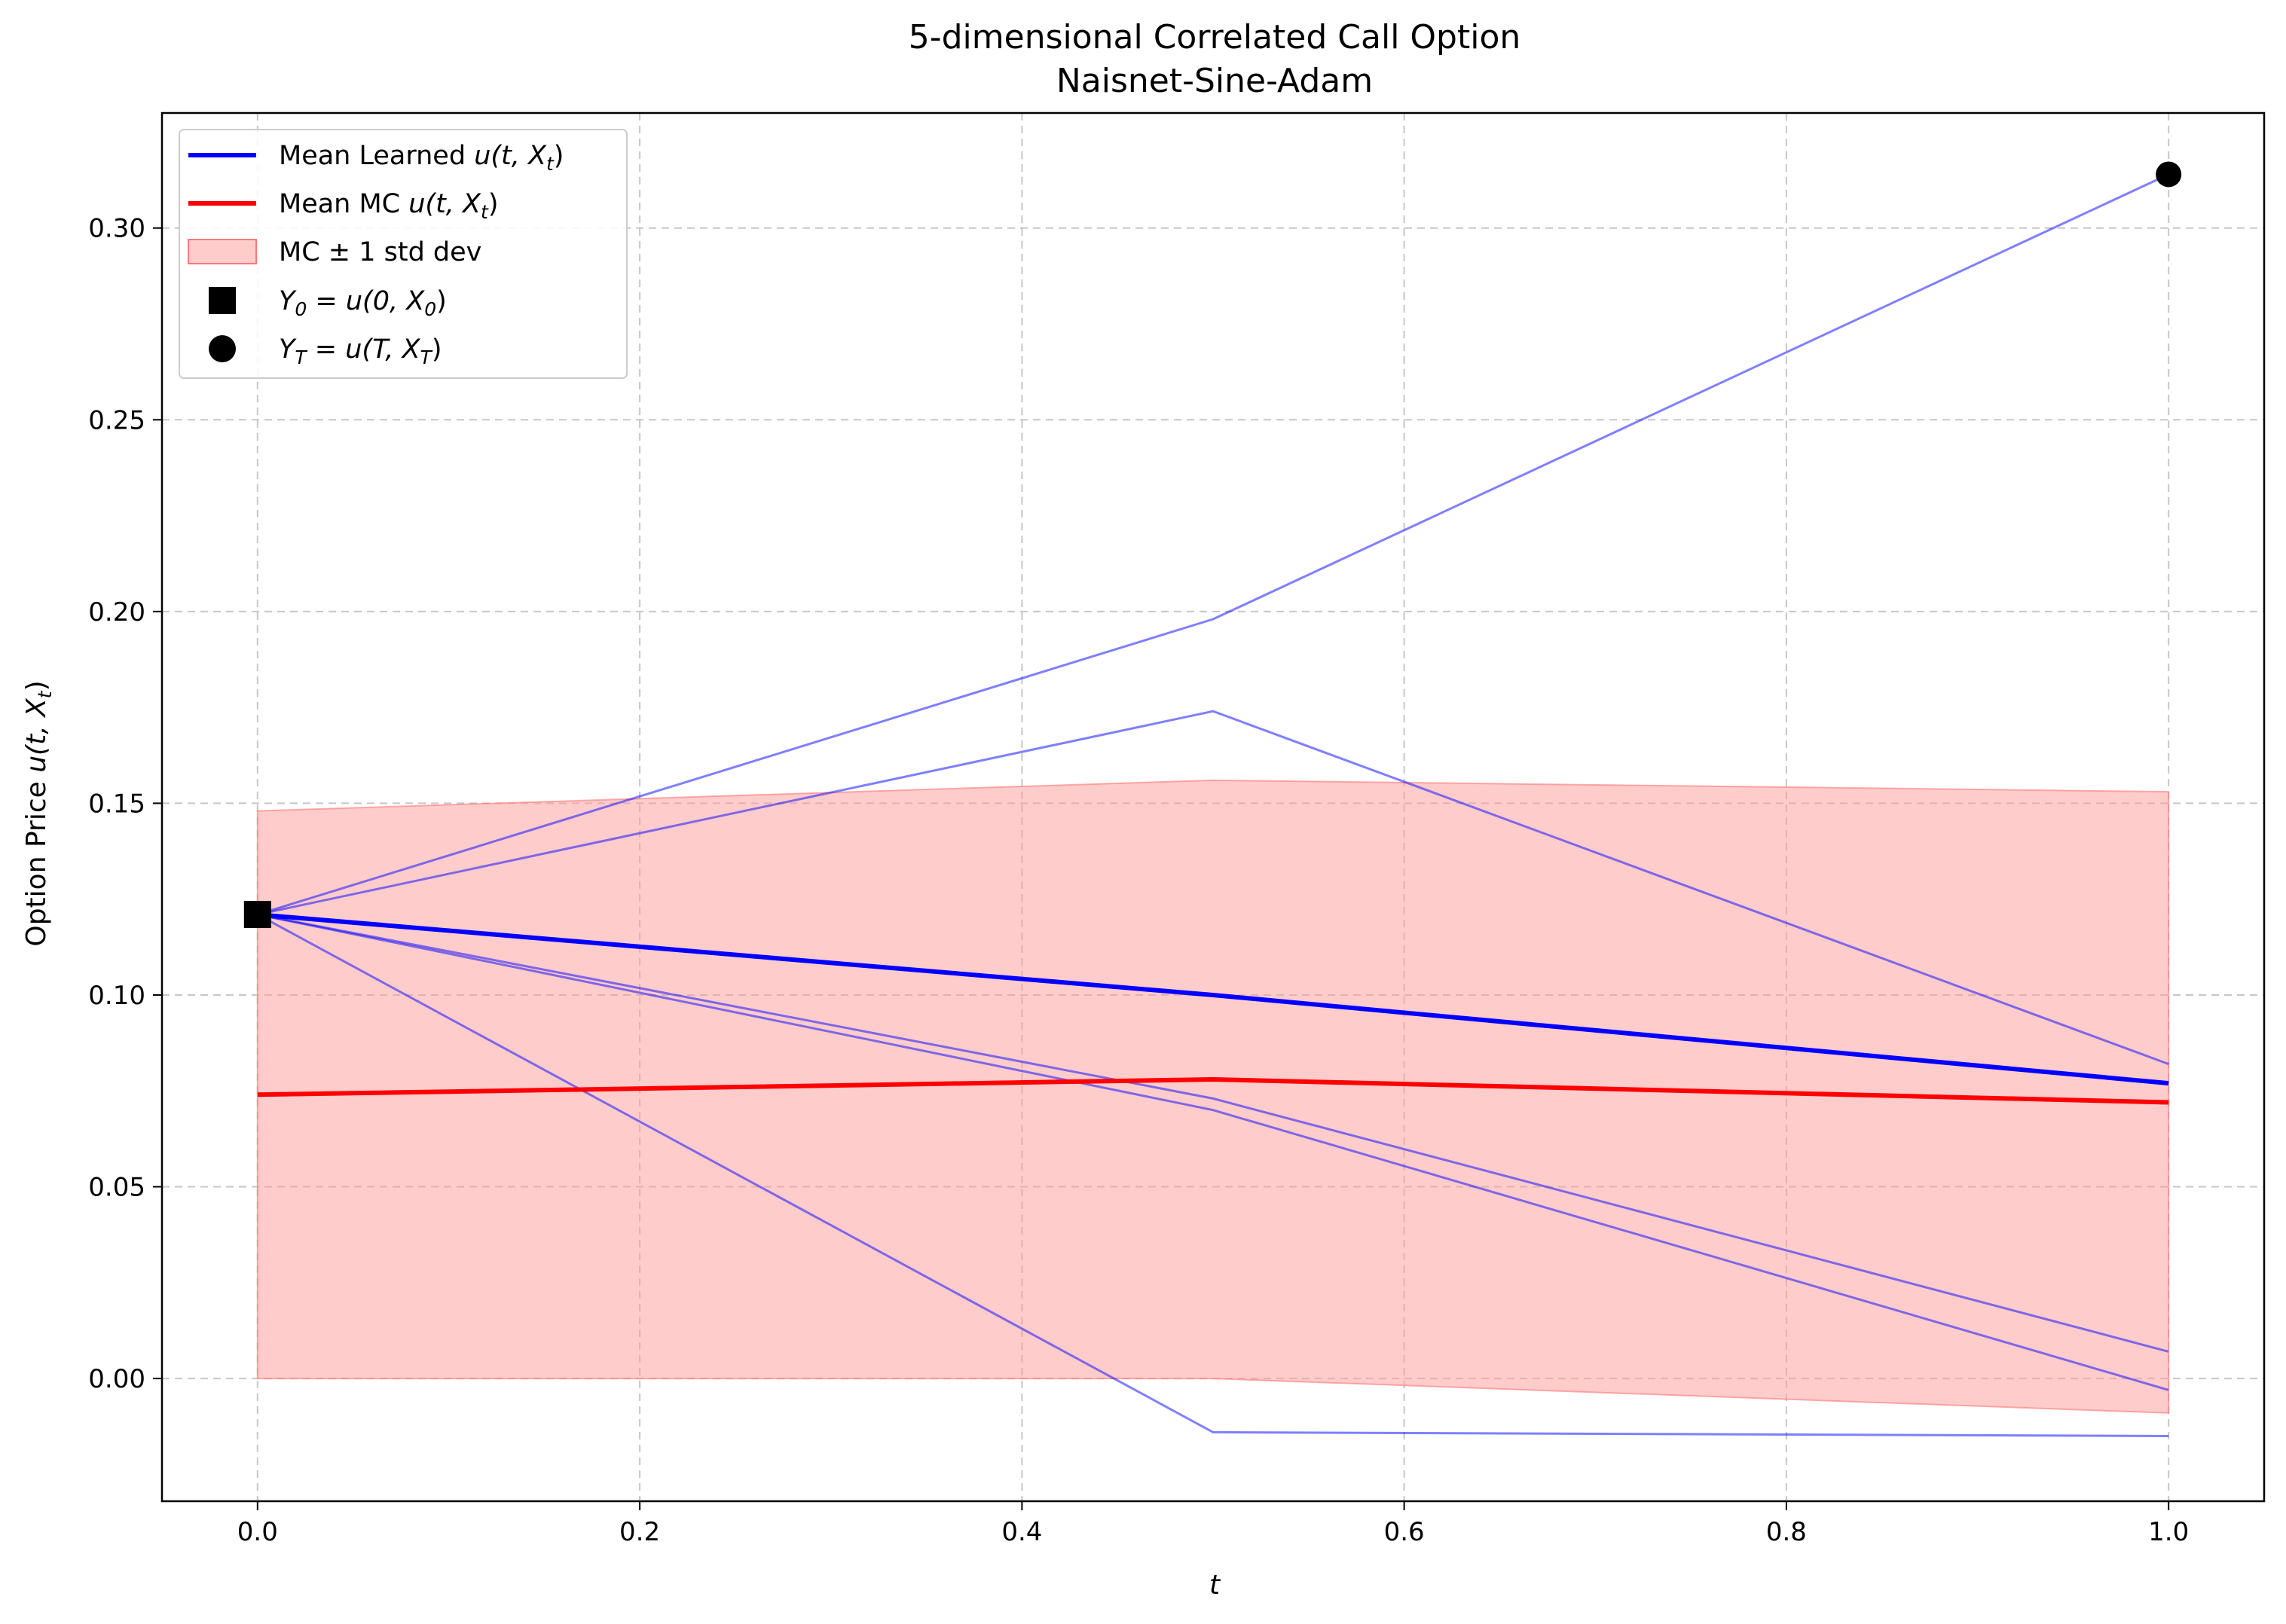 This screenshot has height=1624, width=2286. What do you see at coordinates (1213, 1091) in the screenshot?
I see `mean-mc-line` at bounding box center [1213, 1091].